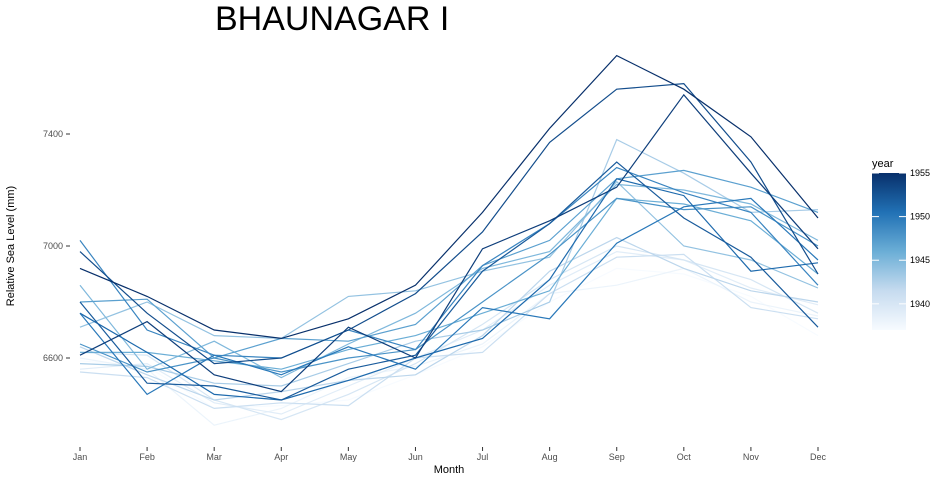 The image size is (940, 480). What do you see at coordinates (818, 457) in the screenshot?
I see `x-tick-label-Dec: Dec` at bounding box center [818, 457].